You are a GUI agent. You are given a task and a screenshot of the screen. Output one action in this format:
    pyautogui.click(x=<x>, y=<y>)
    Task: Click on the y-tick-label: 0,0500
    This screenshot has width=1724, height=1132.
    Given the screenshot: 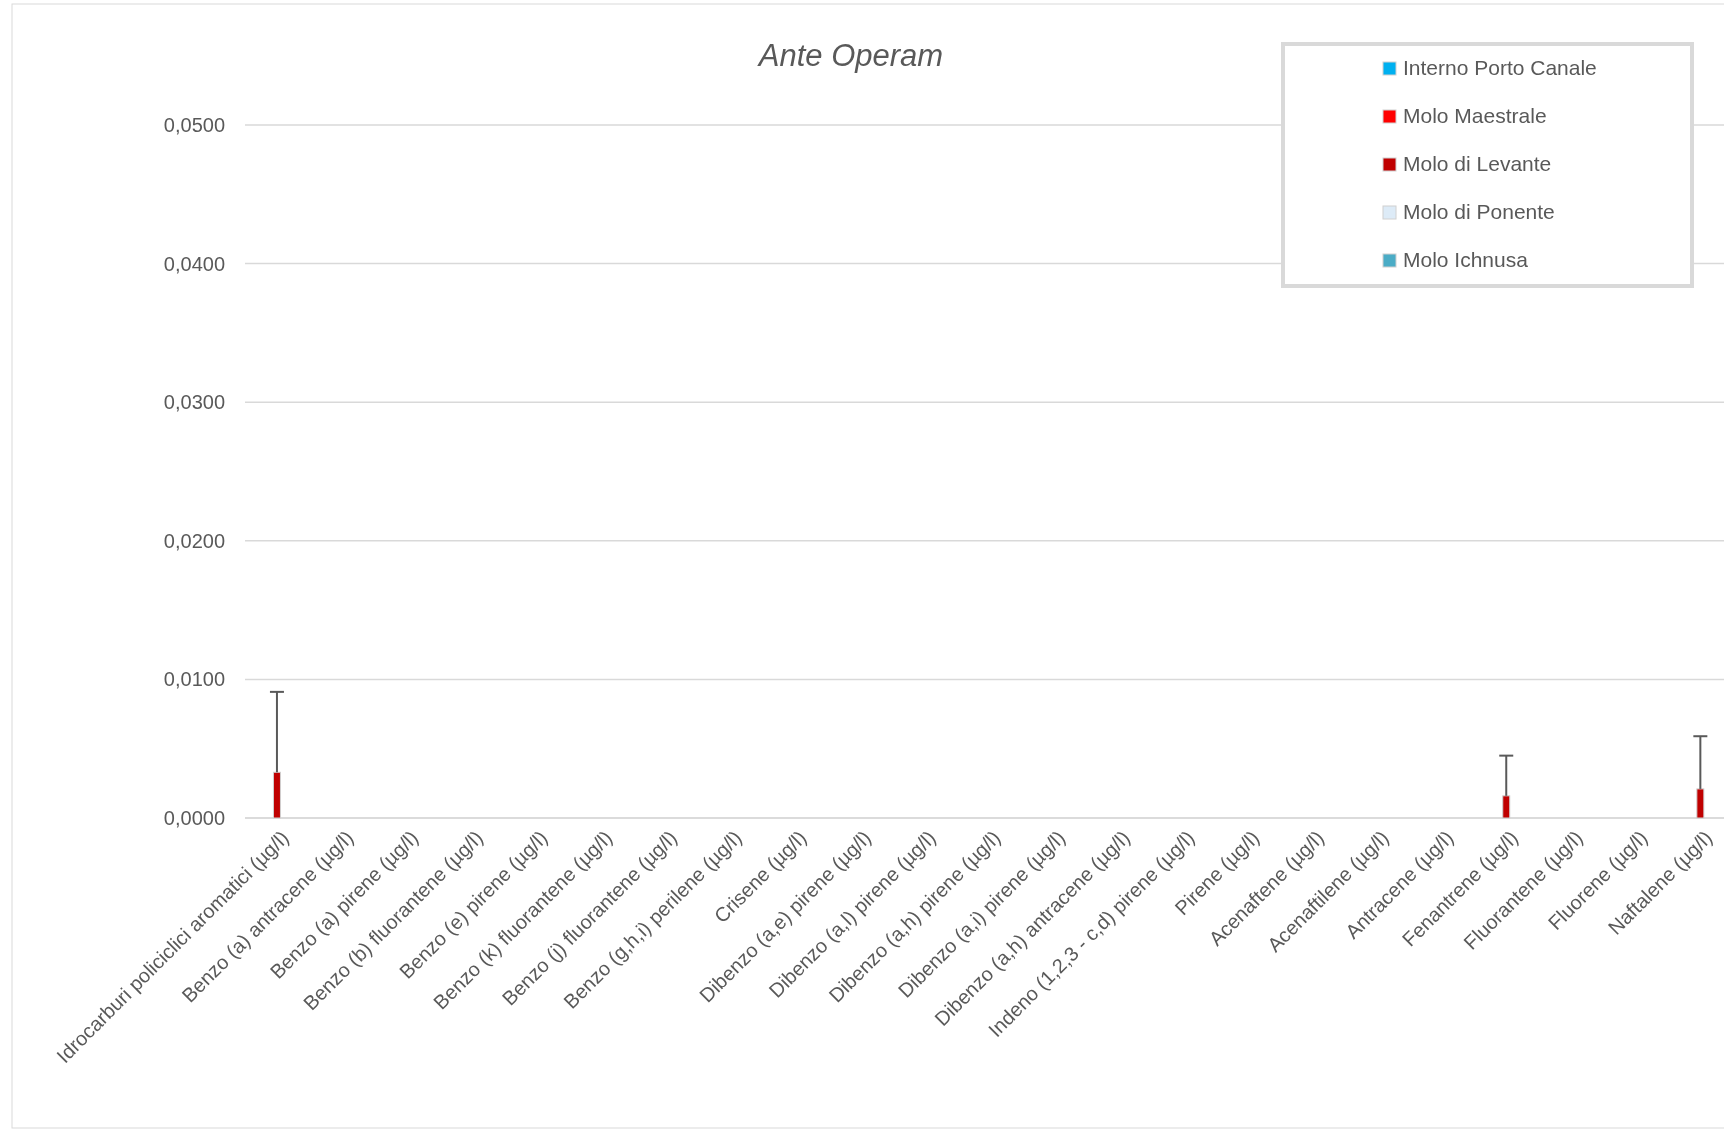 What is the action you would take?
    pyautogui.click(x=194, y=124)
    